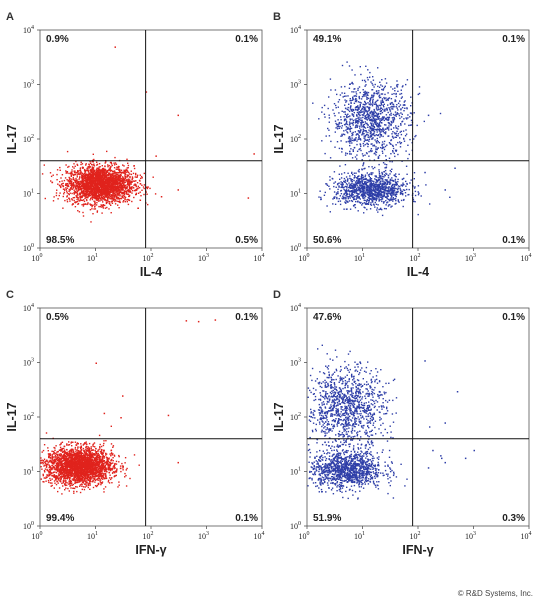 This screenshot has height=603, width=540. What do you see at coordinates (526, 258) in the screenshot?
I see `x-tick-label: 104` at bounding box center [526, 258].